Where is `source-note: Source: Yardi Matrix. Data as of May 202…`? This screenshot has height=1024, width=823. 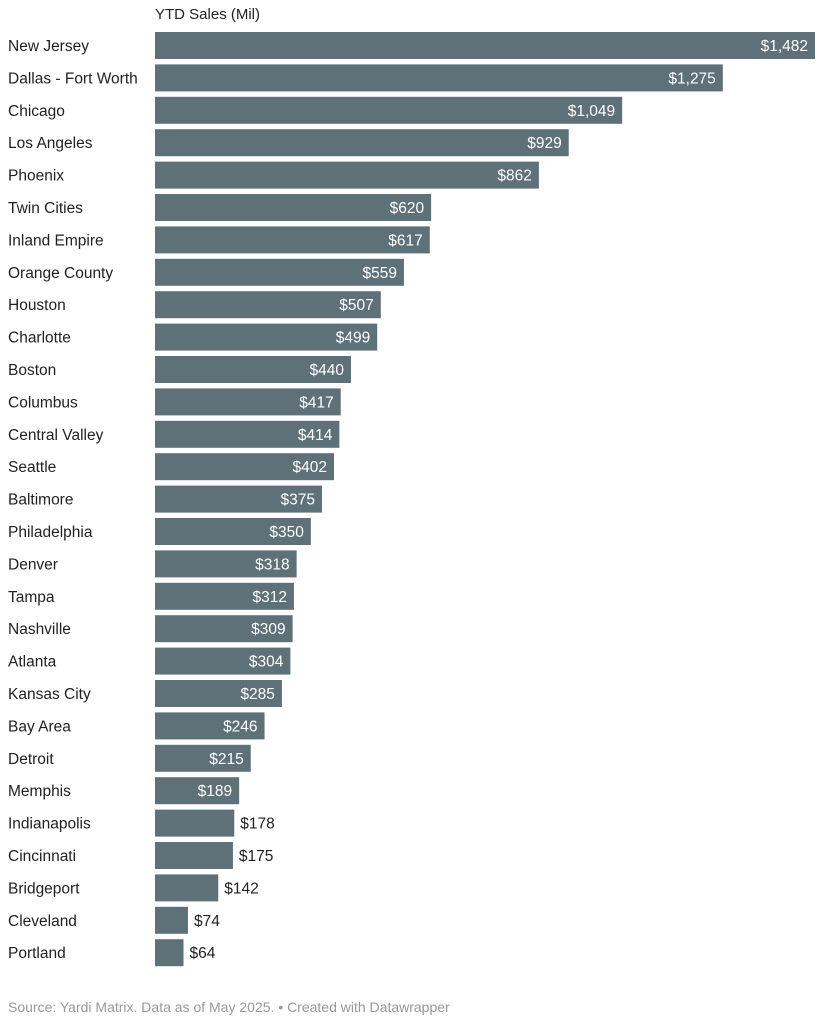 source-note: Source: Yardi Matrix. Data as of May 202… is located at coordinates (229, 1007).